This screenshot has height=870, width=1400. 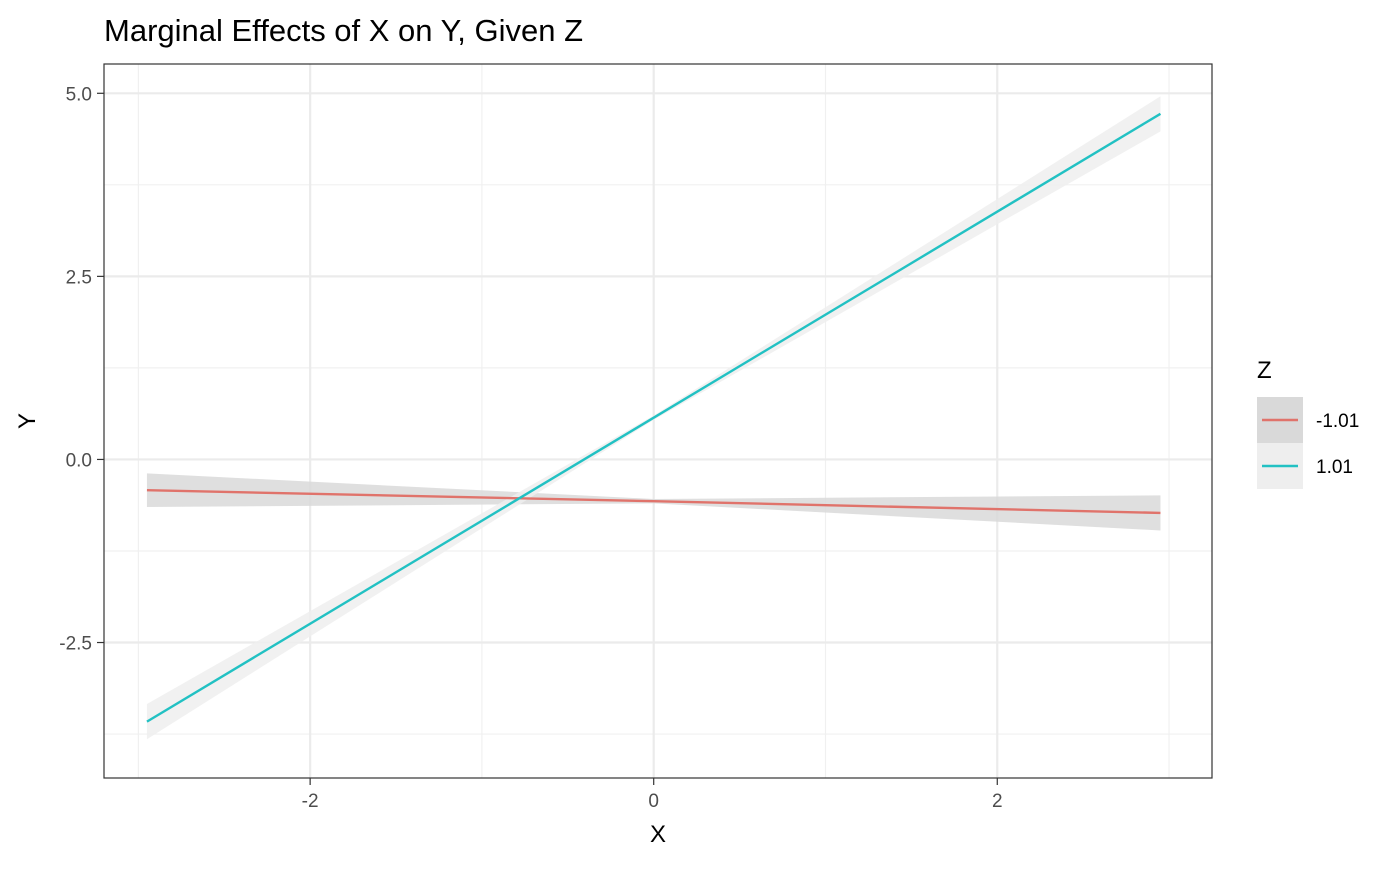 I want to click on x-tick-label: 2, so click(x=997, y=801).